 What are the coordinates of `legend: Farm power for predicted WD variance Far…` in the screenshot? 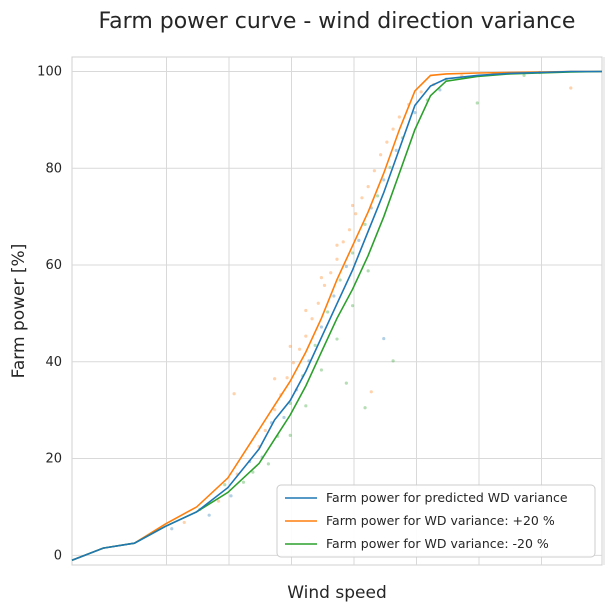 It's located at (436, 521).